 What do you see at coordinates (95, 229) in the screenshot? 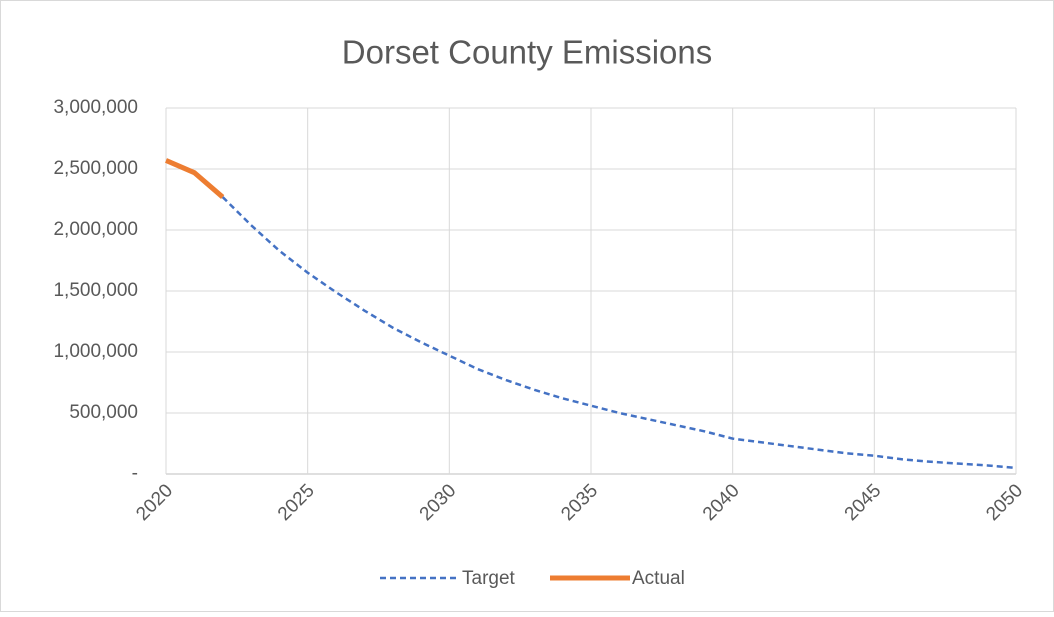
I see `y-tick-label: 2,000,000` at bounding box center [95, 229].